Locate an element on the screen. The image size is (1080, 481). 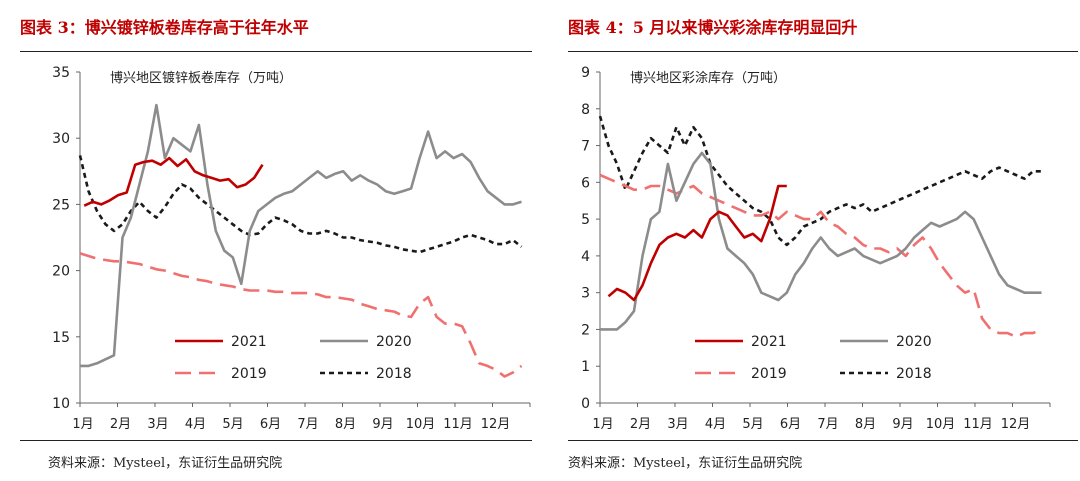
y-tick-label: 15 is located at coordinates (61, 338).